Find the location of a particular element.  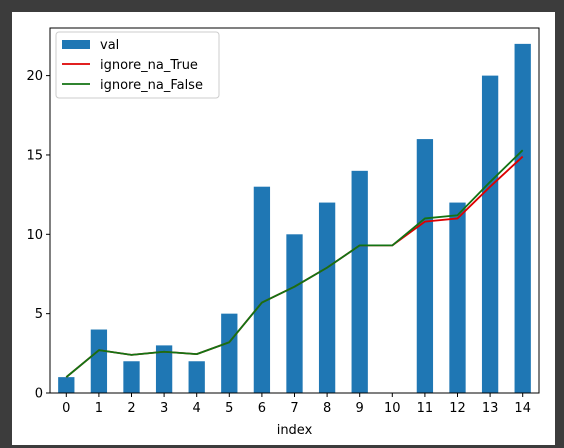

x-tick-label: 6 is located at coordinates (262, 408).